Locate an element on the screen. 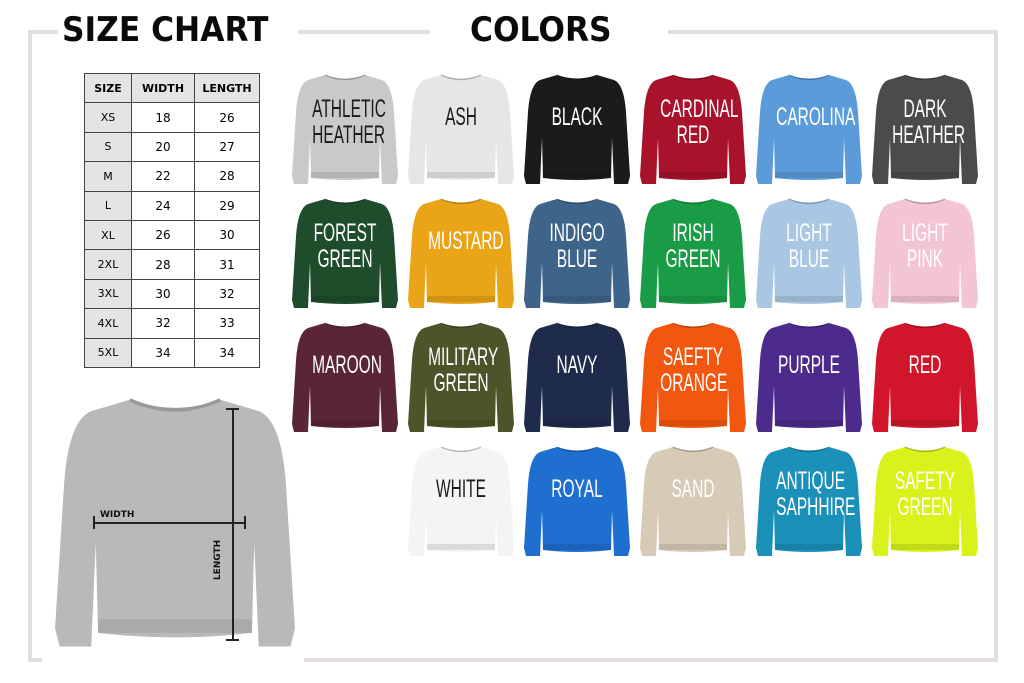 Image resolution: width=1024 pixels, height=683 pixels. frame-bottom-left is located at coordinates (35, 660).